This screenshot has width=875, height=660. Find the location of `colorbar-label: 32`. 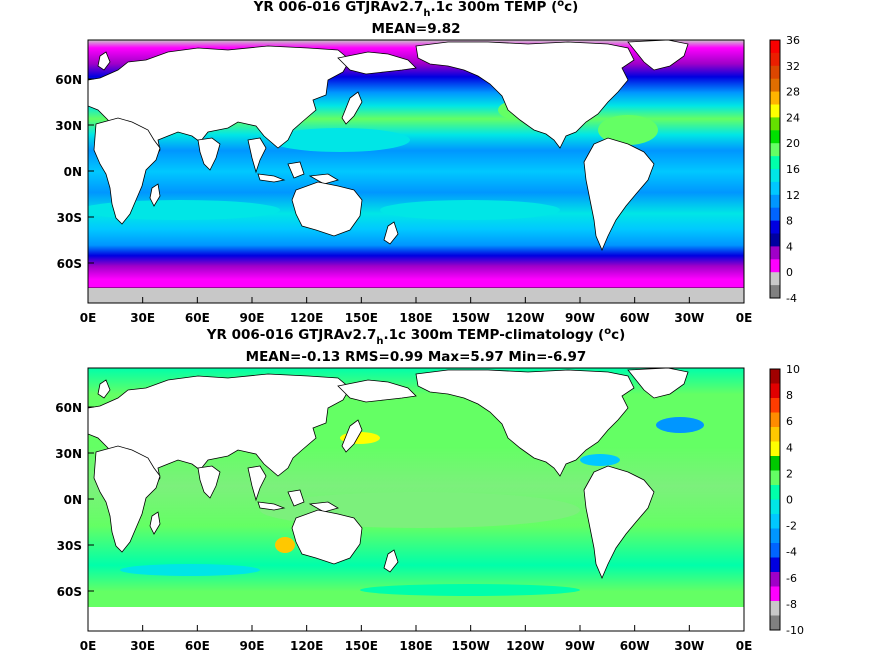

colorbar-label: 32 is located at coordinates (793, 66).